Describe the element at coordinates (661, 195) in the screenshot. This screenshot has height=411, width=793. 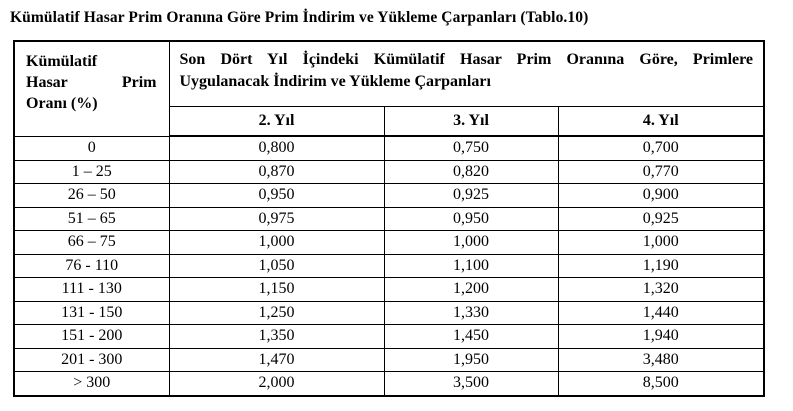
I see `multiplier-cell: 0,900` at that location.